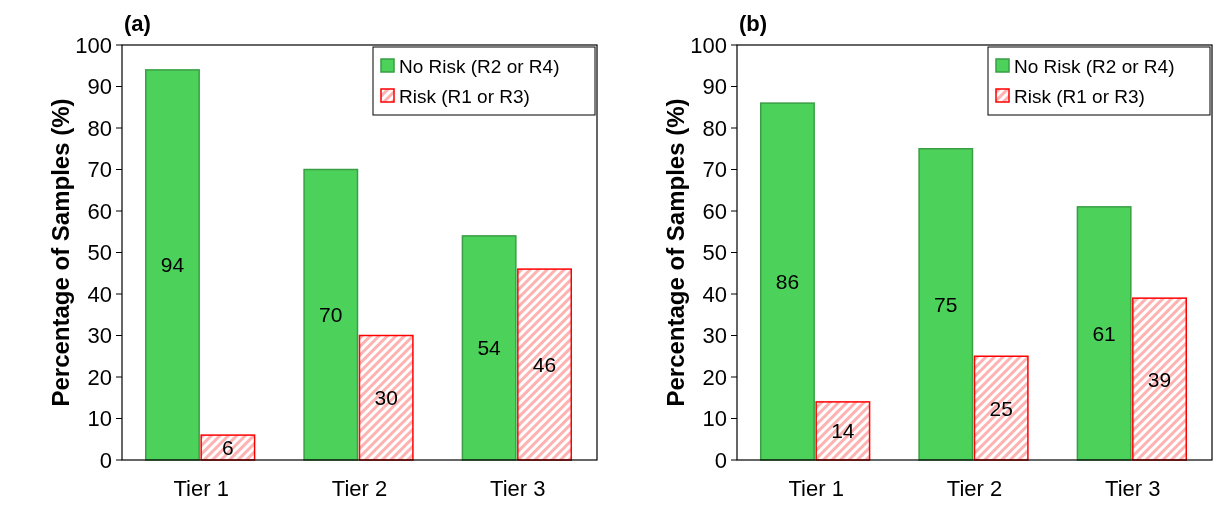  I want to click on data-label: 75, so click(946, 304).